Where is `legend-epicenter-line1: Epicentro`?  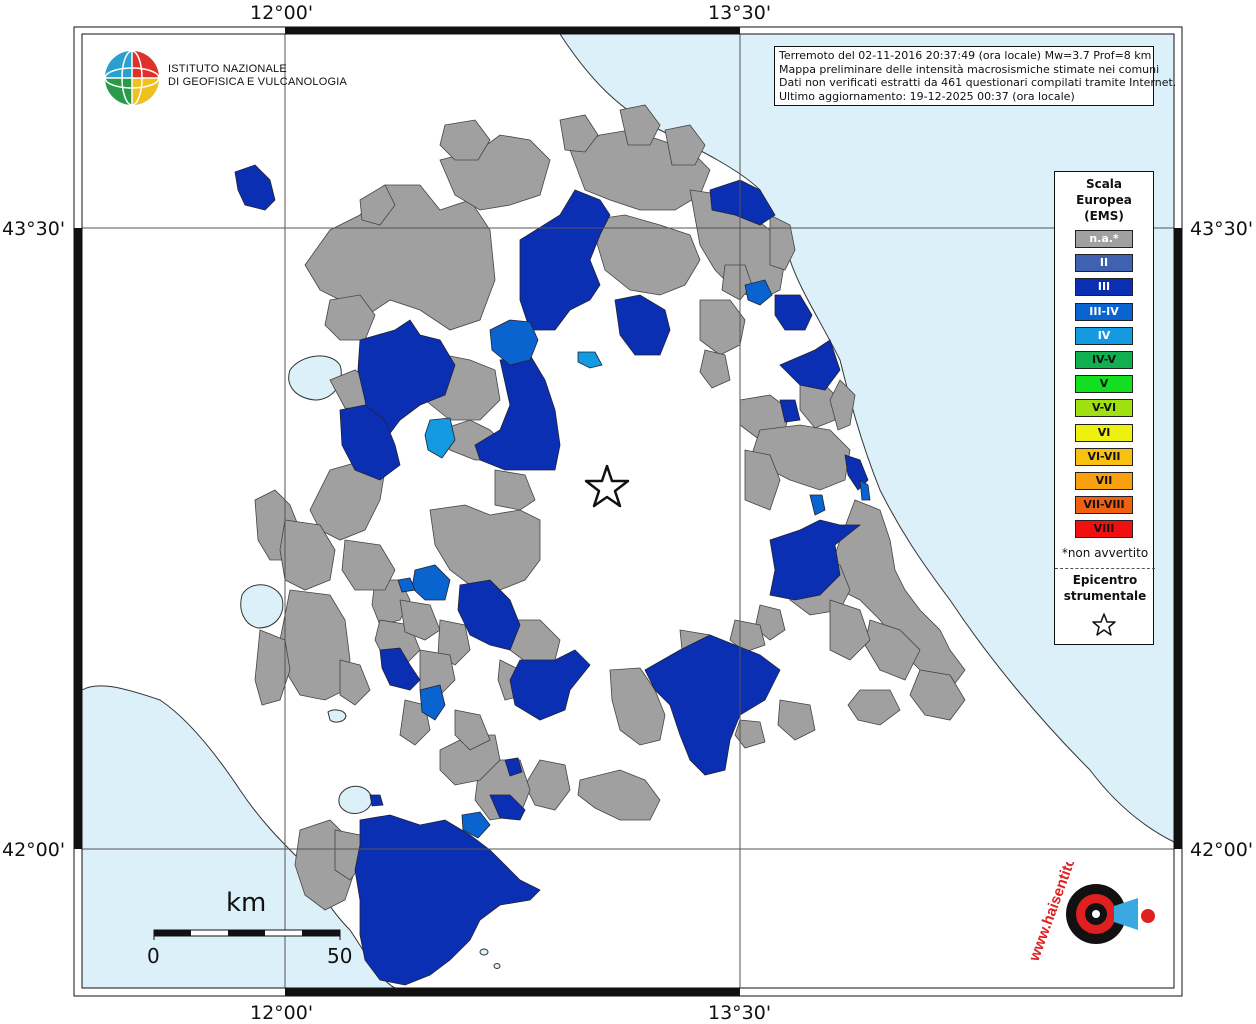 legend-epicenter-line1: Epicentro is located at coordinates (1105, 580).